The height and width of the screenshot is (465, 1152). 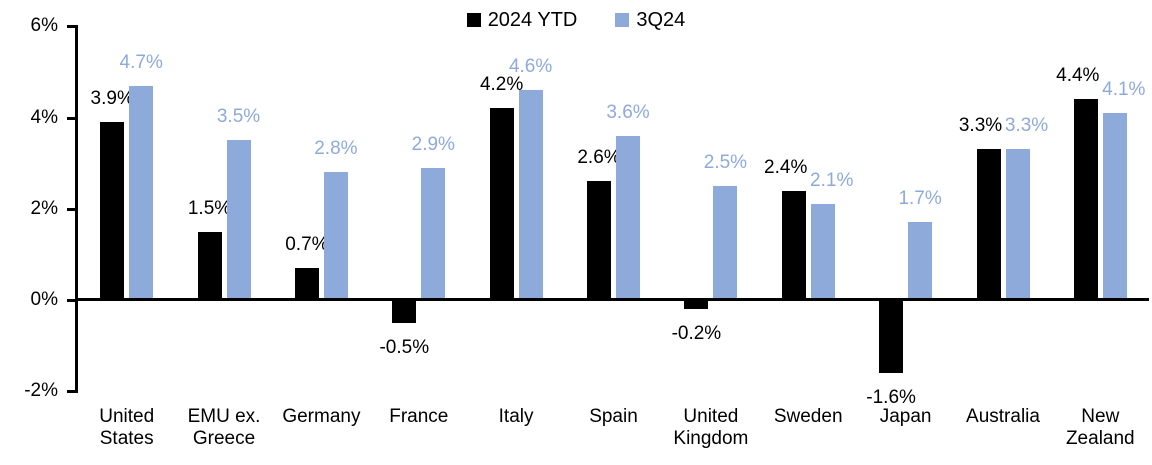 What do you see at coordinates (419, 416) in the screenshot?
I see `x-label-france: France` at bounding box center [419, 416].